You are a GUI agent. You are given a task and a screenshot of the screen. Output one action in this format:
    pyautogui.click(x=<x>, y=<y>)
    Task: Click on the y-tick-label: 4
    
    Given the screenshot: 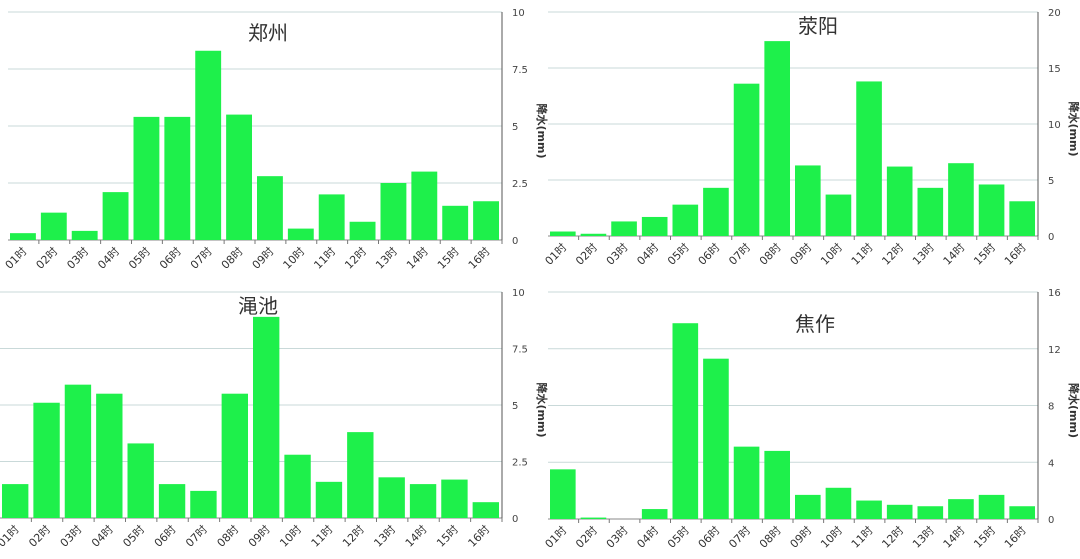 What is the action you would take?
    pyautogui.click(x=1051, y=463)
    